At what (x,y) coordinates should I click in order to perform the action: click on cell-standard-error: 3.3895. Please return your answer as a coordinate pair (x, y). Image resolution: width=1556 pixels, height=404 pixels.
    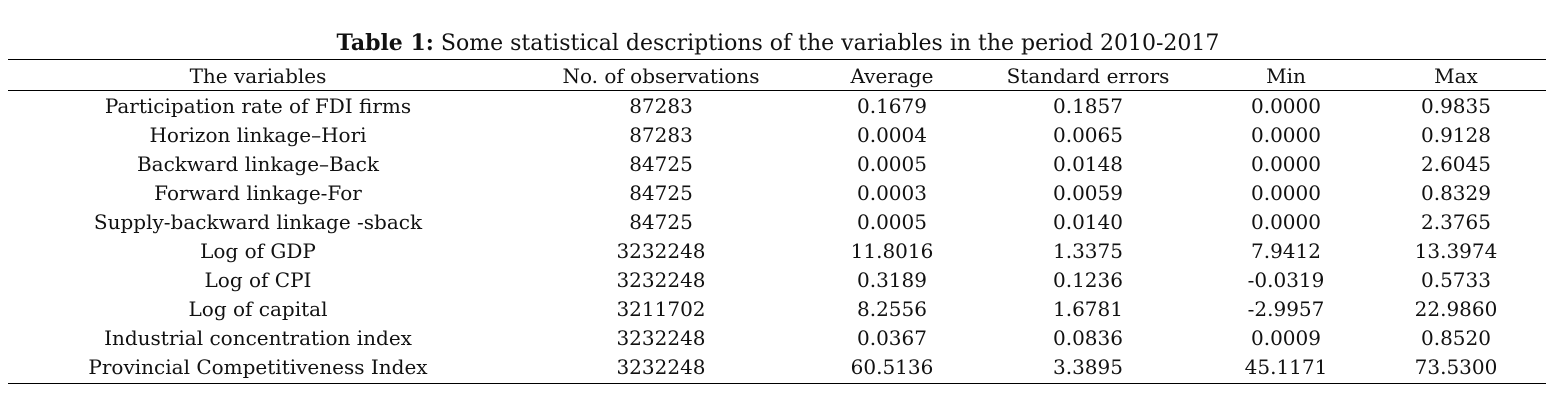
    Looking at the image, I should click on (1088, 367).